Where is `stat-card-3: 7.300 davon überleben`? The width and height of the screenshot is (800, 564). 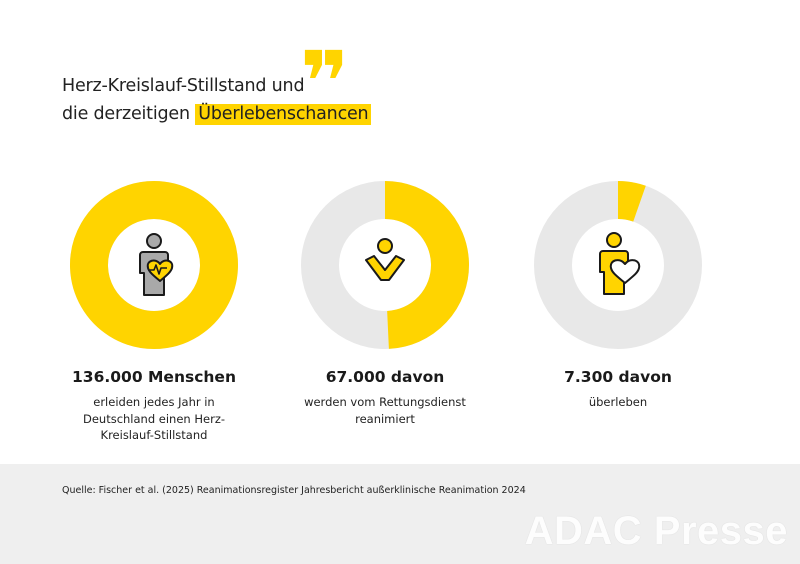 stat-card-3: 7.300 davon überleben is located at coordinates (618, 295).